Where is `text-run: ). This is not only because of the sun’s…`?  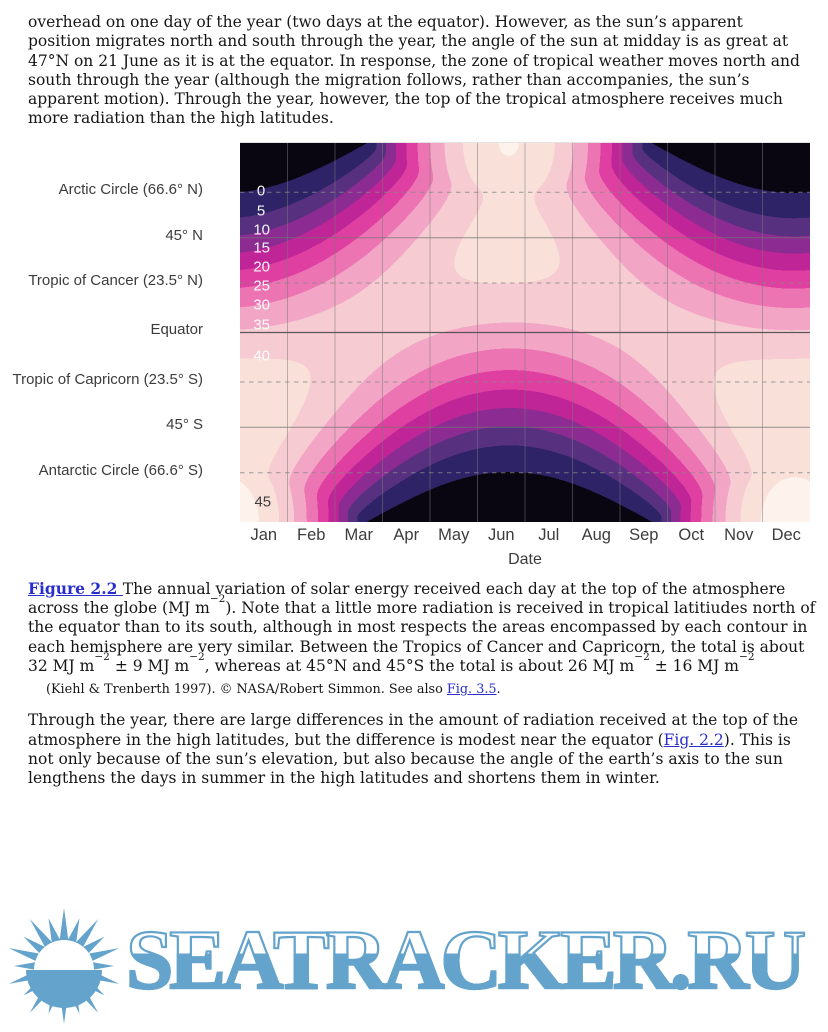
text-run: ). This is not only because of the sun’s… is located at coordinates (409, 759).